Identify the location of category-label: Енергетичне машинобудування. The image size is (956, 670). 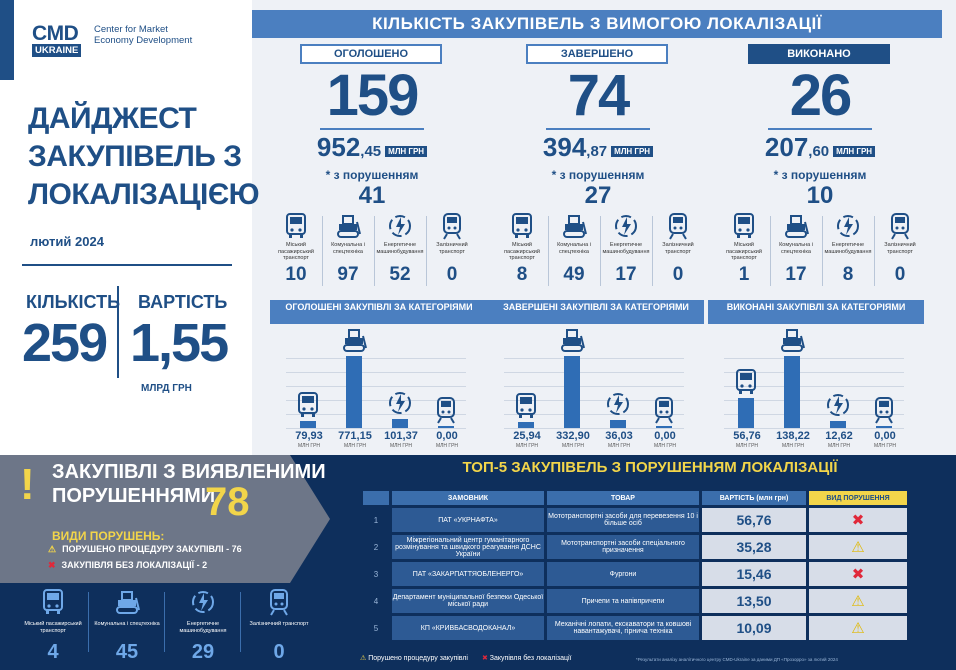
(400, 248).